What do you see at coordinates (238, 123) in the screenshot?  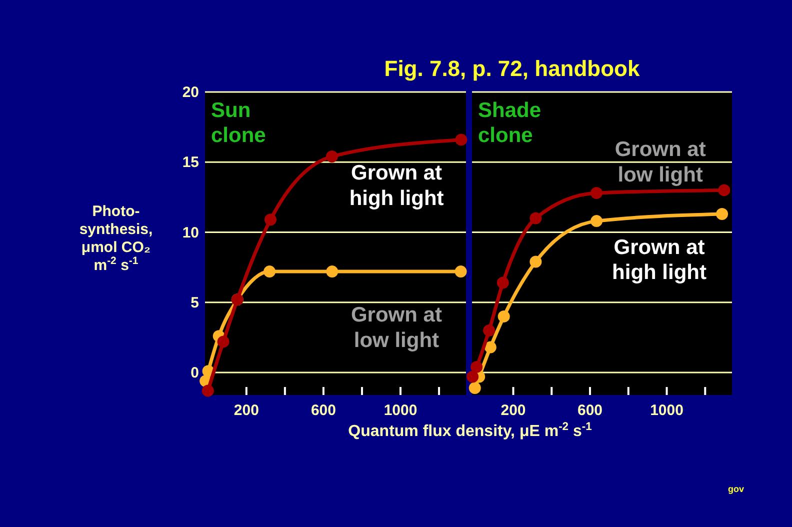 I see `text: Sun clone` at bounding box center [238, 123].